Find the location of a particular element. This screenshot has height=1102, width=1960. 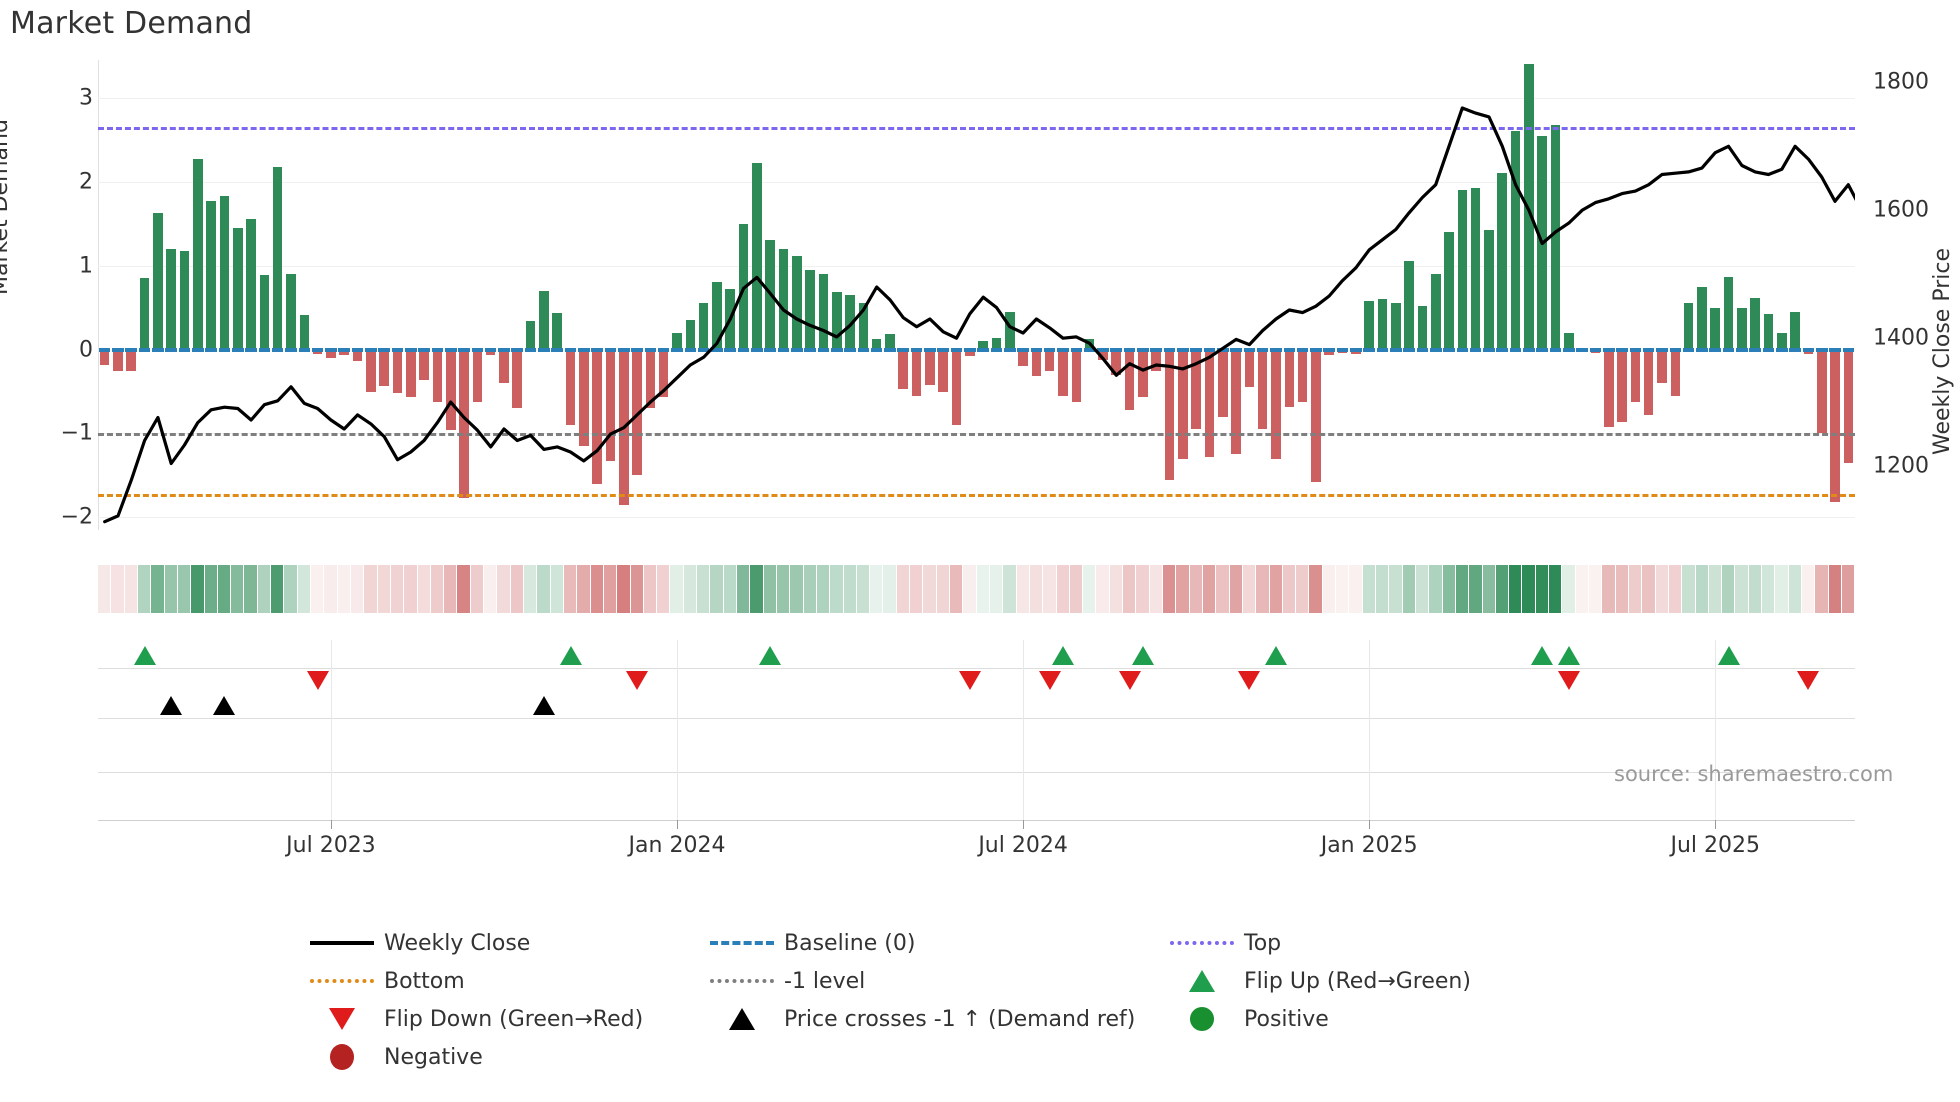

legend-item-bottom: Bottom is located at coordinates (500, 981).